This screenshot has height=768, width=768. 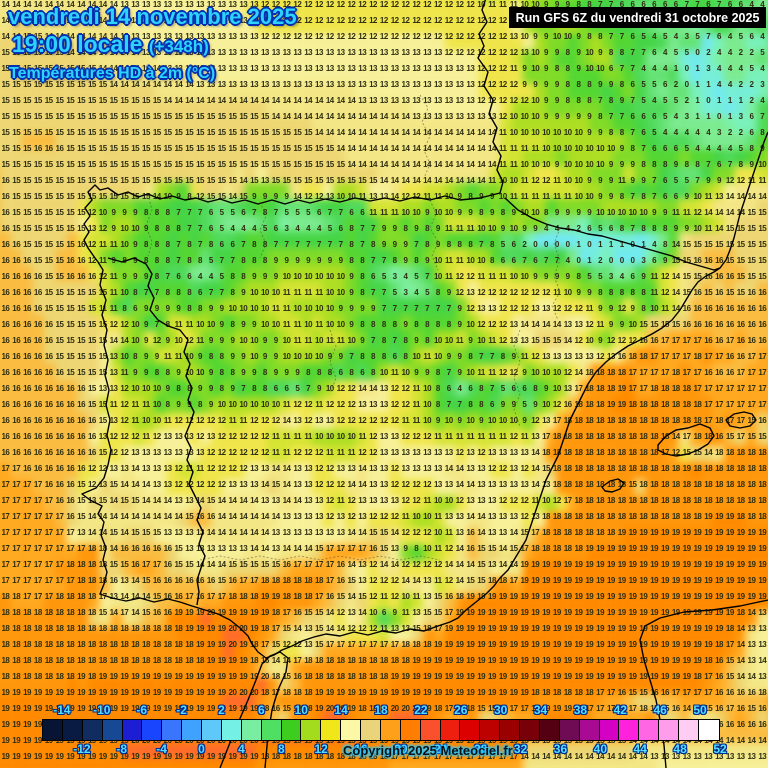 What do you see at coordinates (686, 116) in the screenshot?
I see `temp-value: 3` at bounding box center [686, 116].